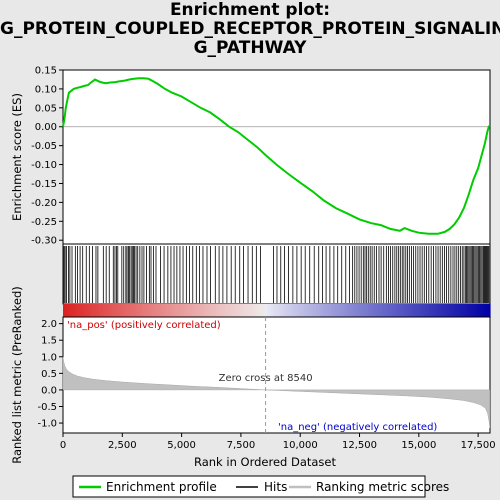  Describe the element at coordinates (46, 89) in the screenshot. I see `es-y-tick-label: 0.10` at that location.